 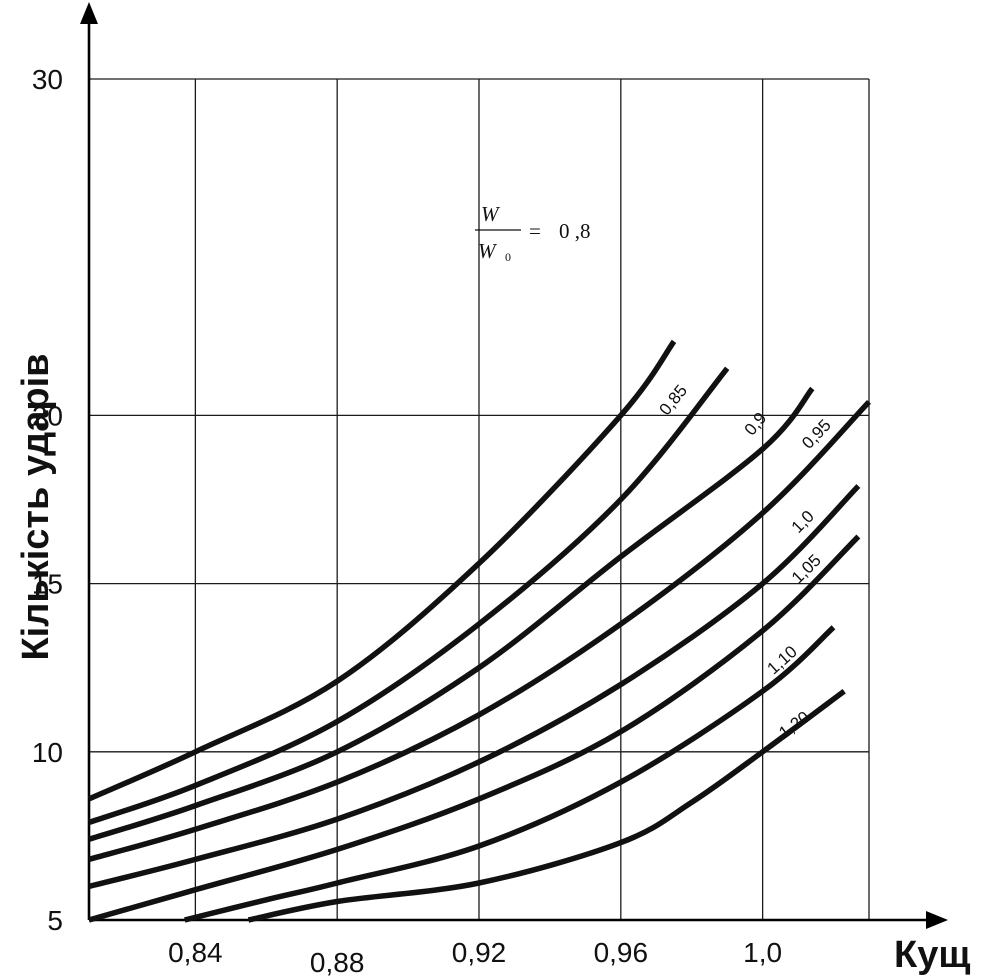 I want to click on x-tick-label-4: 1,0, so click(x=762, y=952).